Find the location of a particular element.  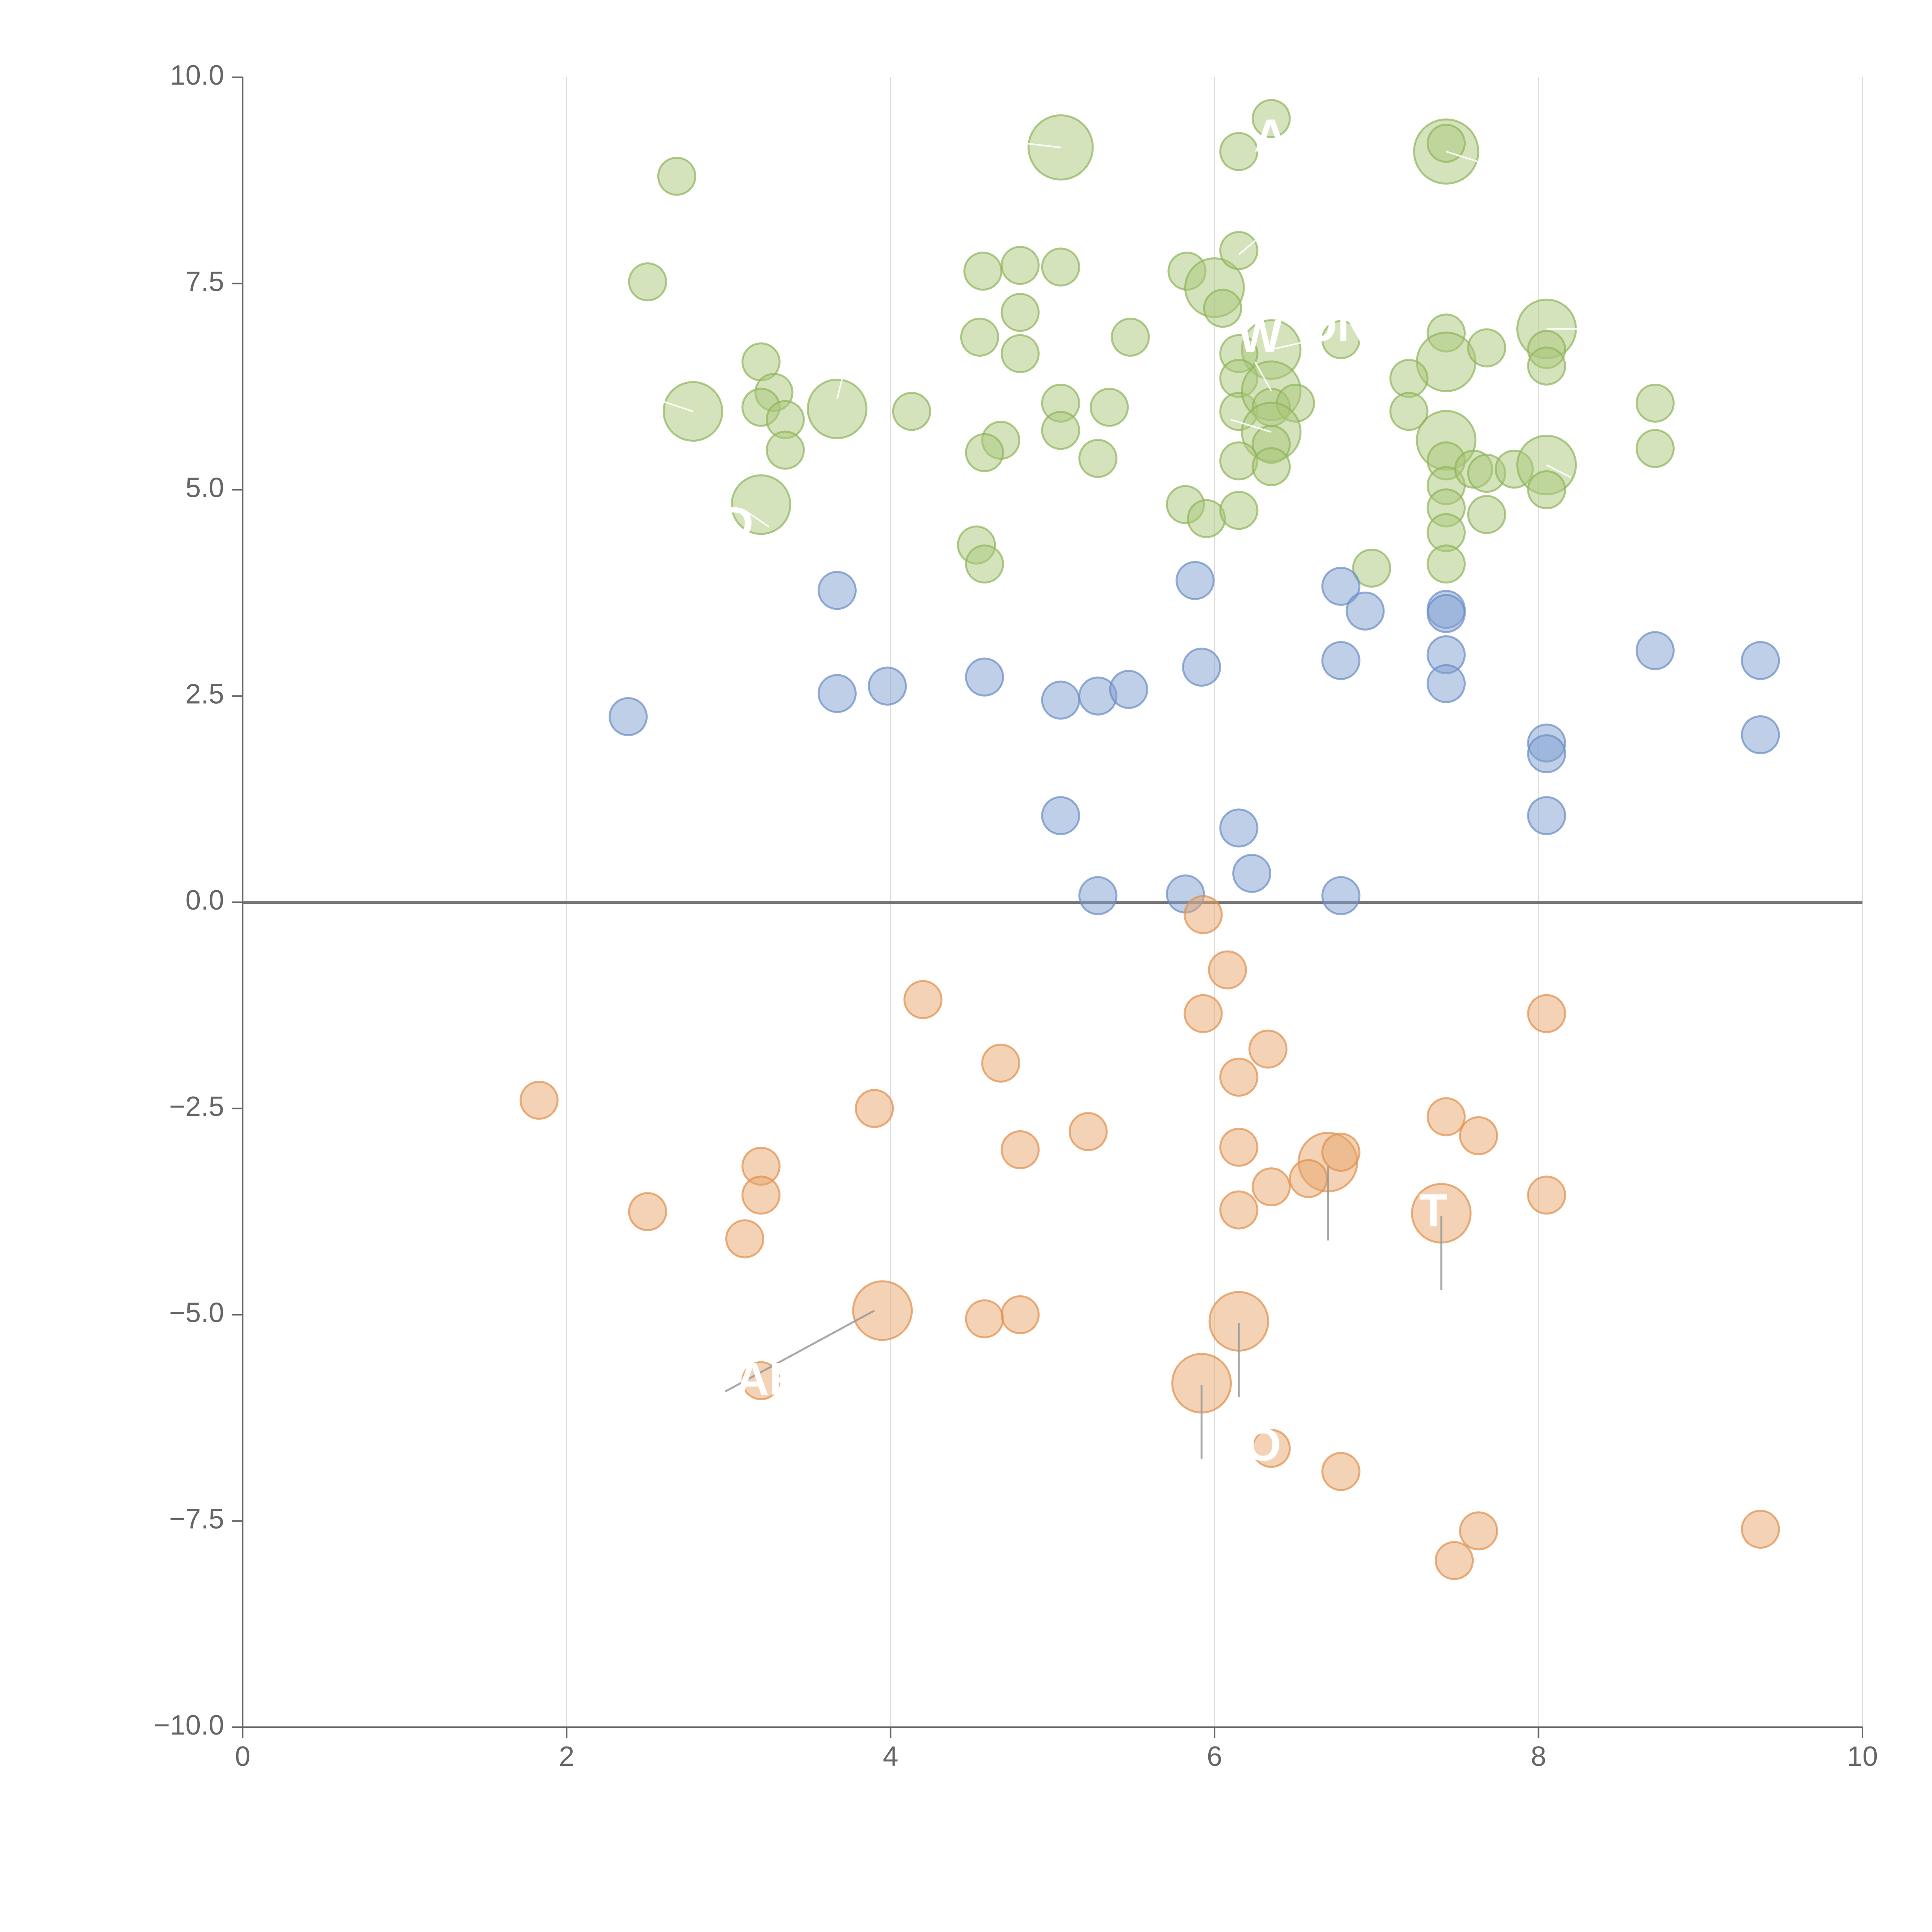

callout-label: O is located at coordinates (1263, 1445).